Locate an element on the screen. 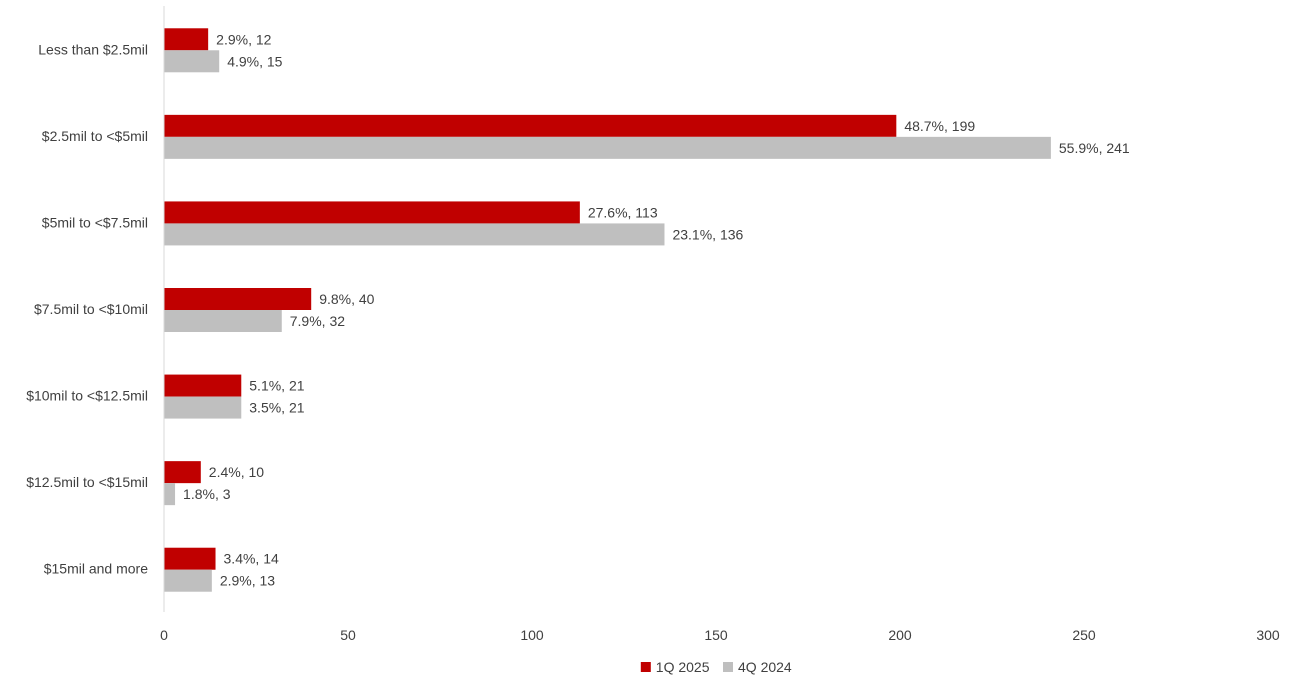 The width and height of the screenshot is (1296, 692). data-label: 4.9%, 15 is located at coordinates (254, 61).